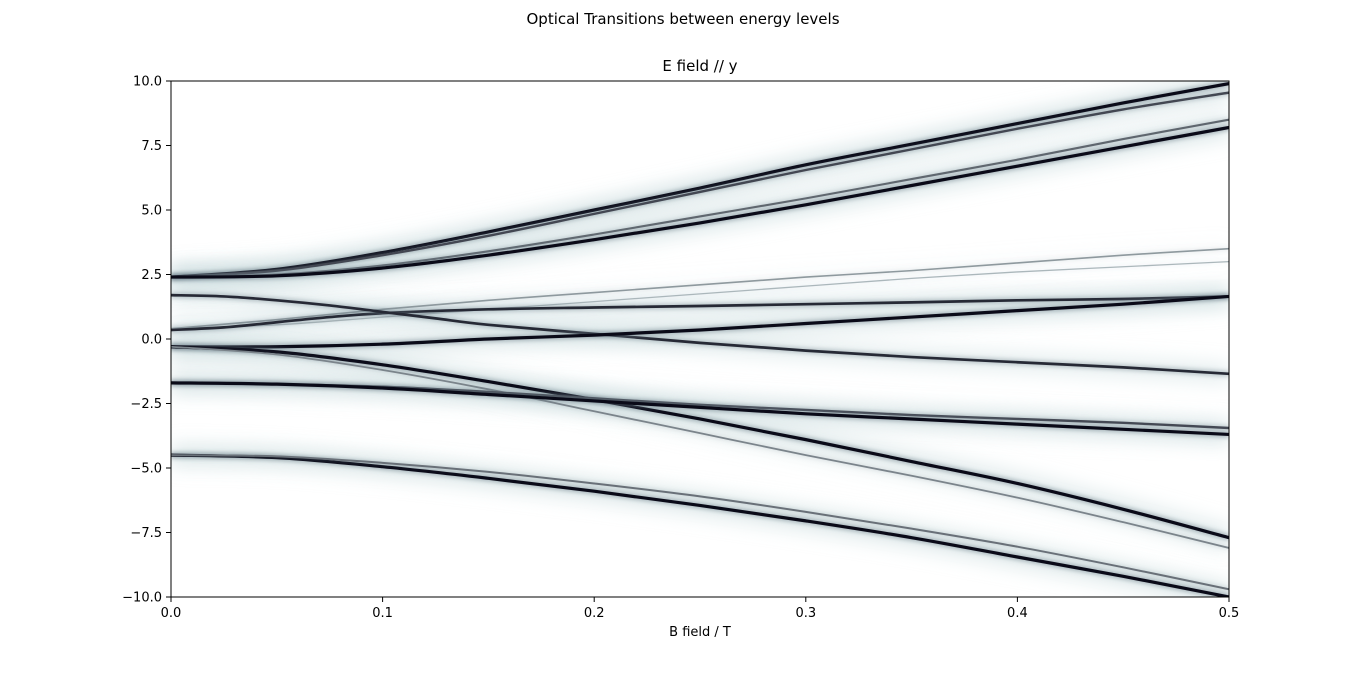 The image size is (1366, 675). I want to click on x-tick-label: 0.2, so click(594, 613).